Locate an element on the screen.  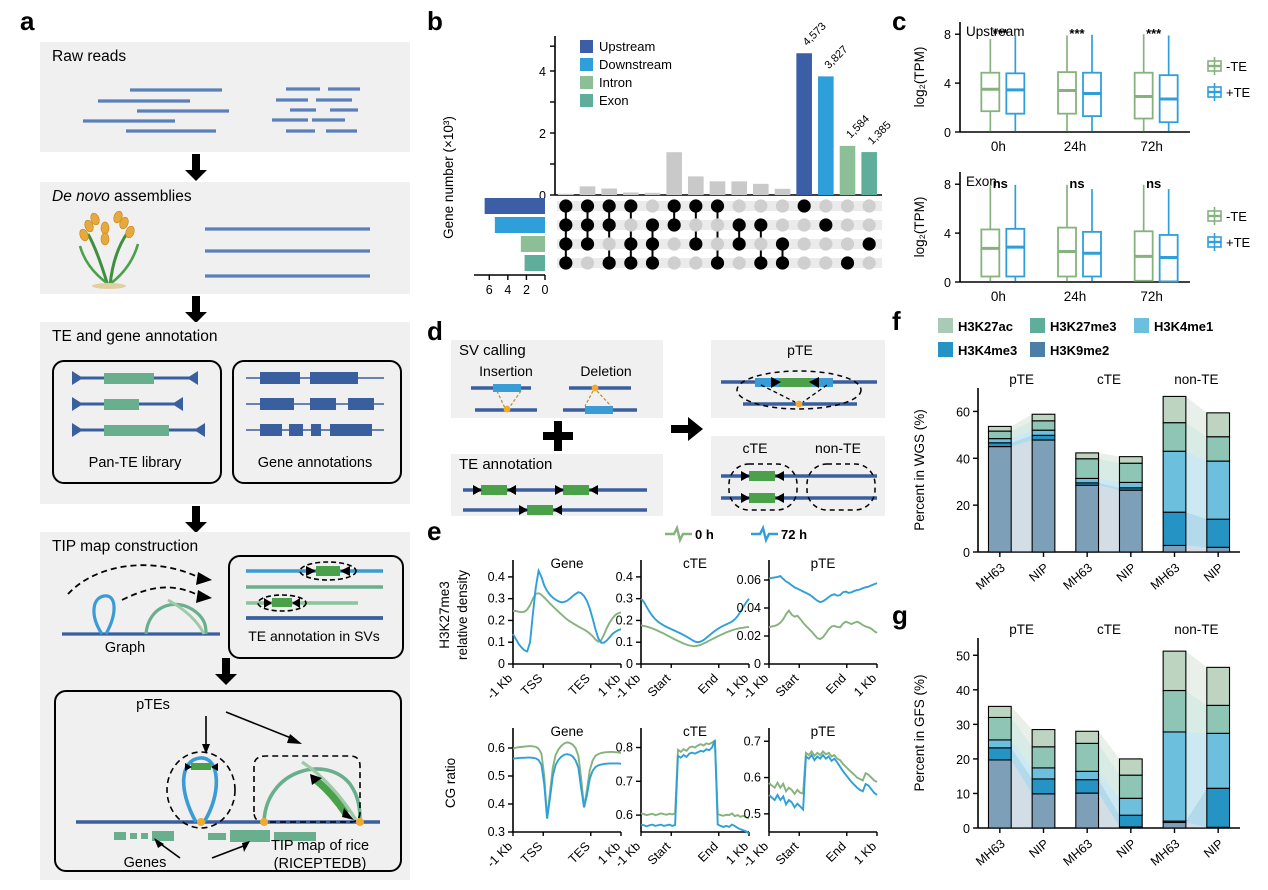
tip-map-art is located at coordinates (228, 785).